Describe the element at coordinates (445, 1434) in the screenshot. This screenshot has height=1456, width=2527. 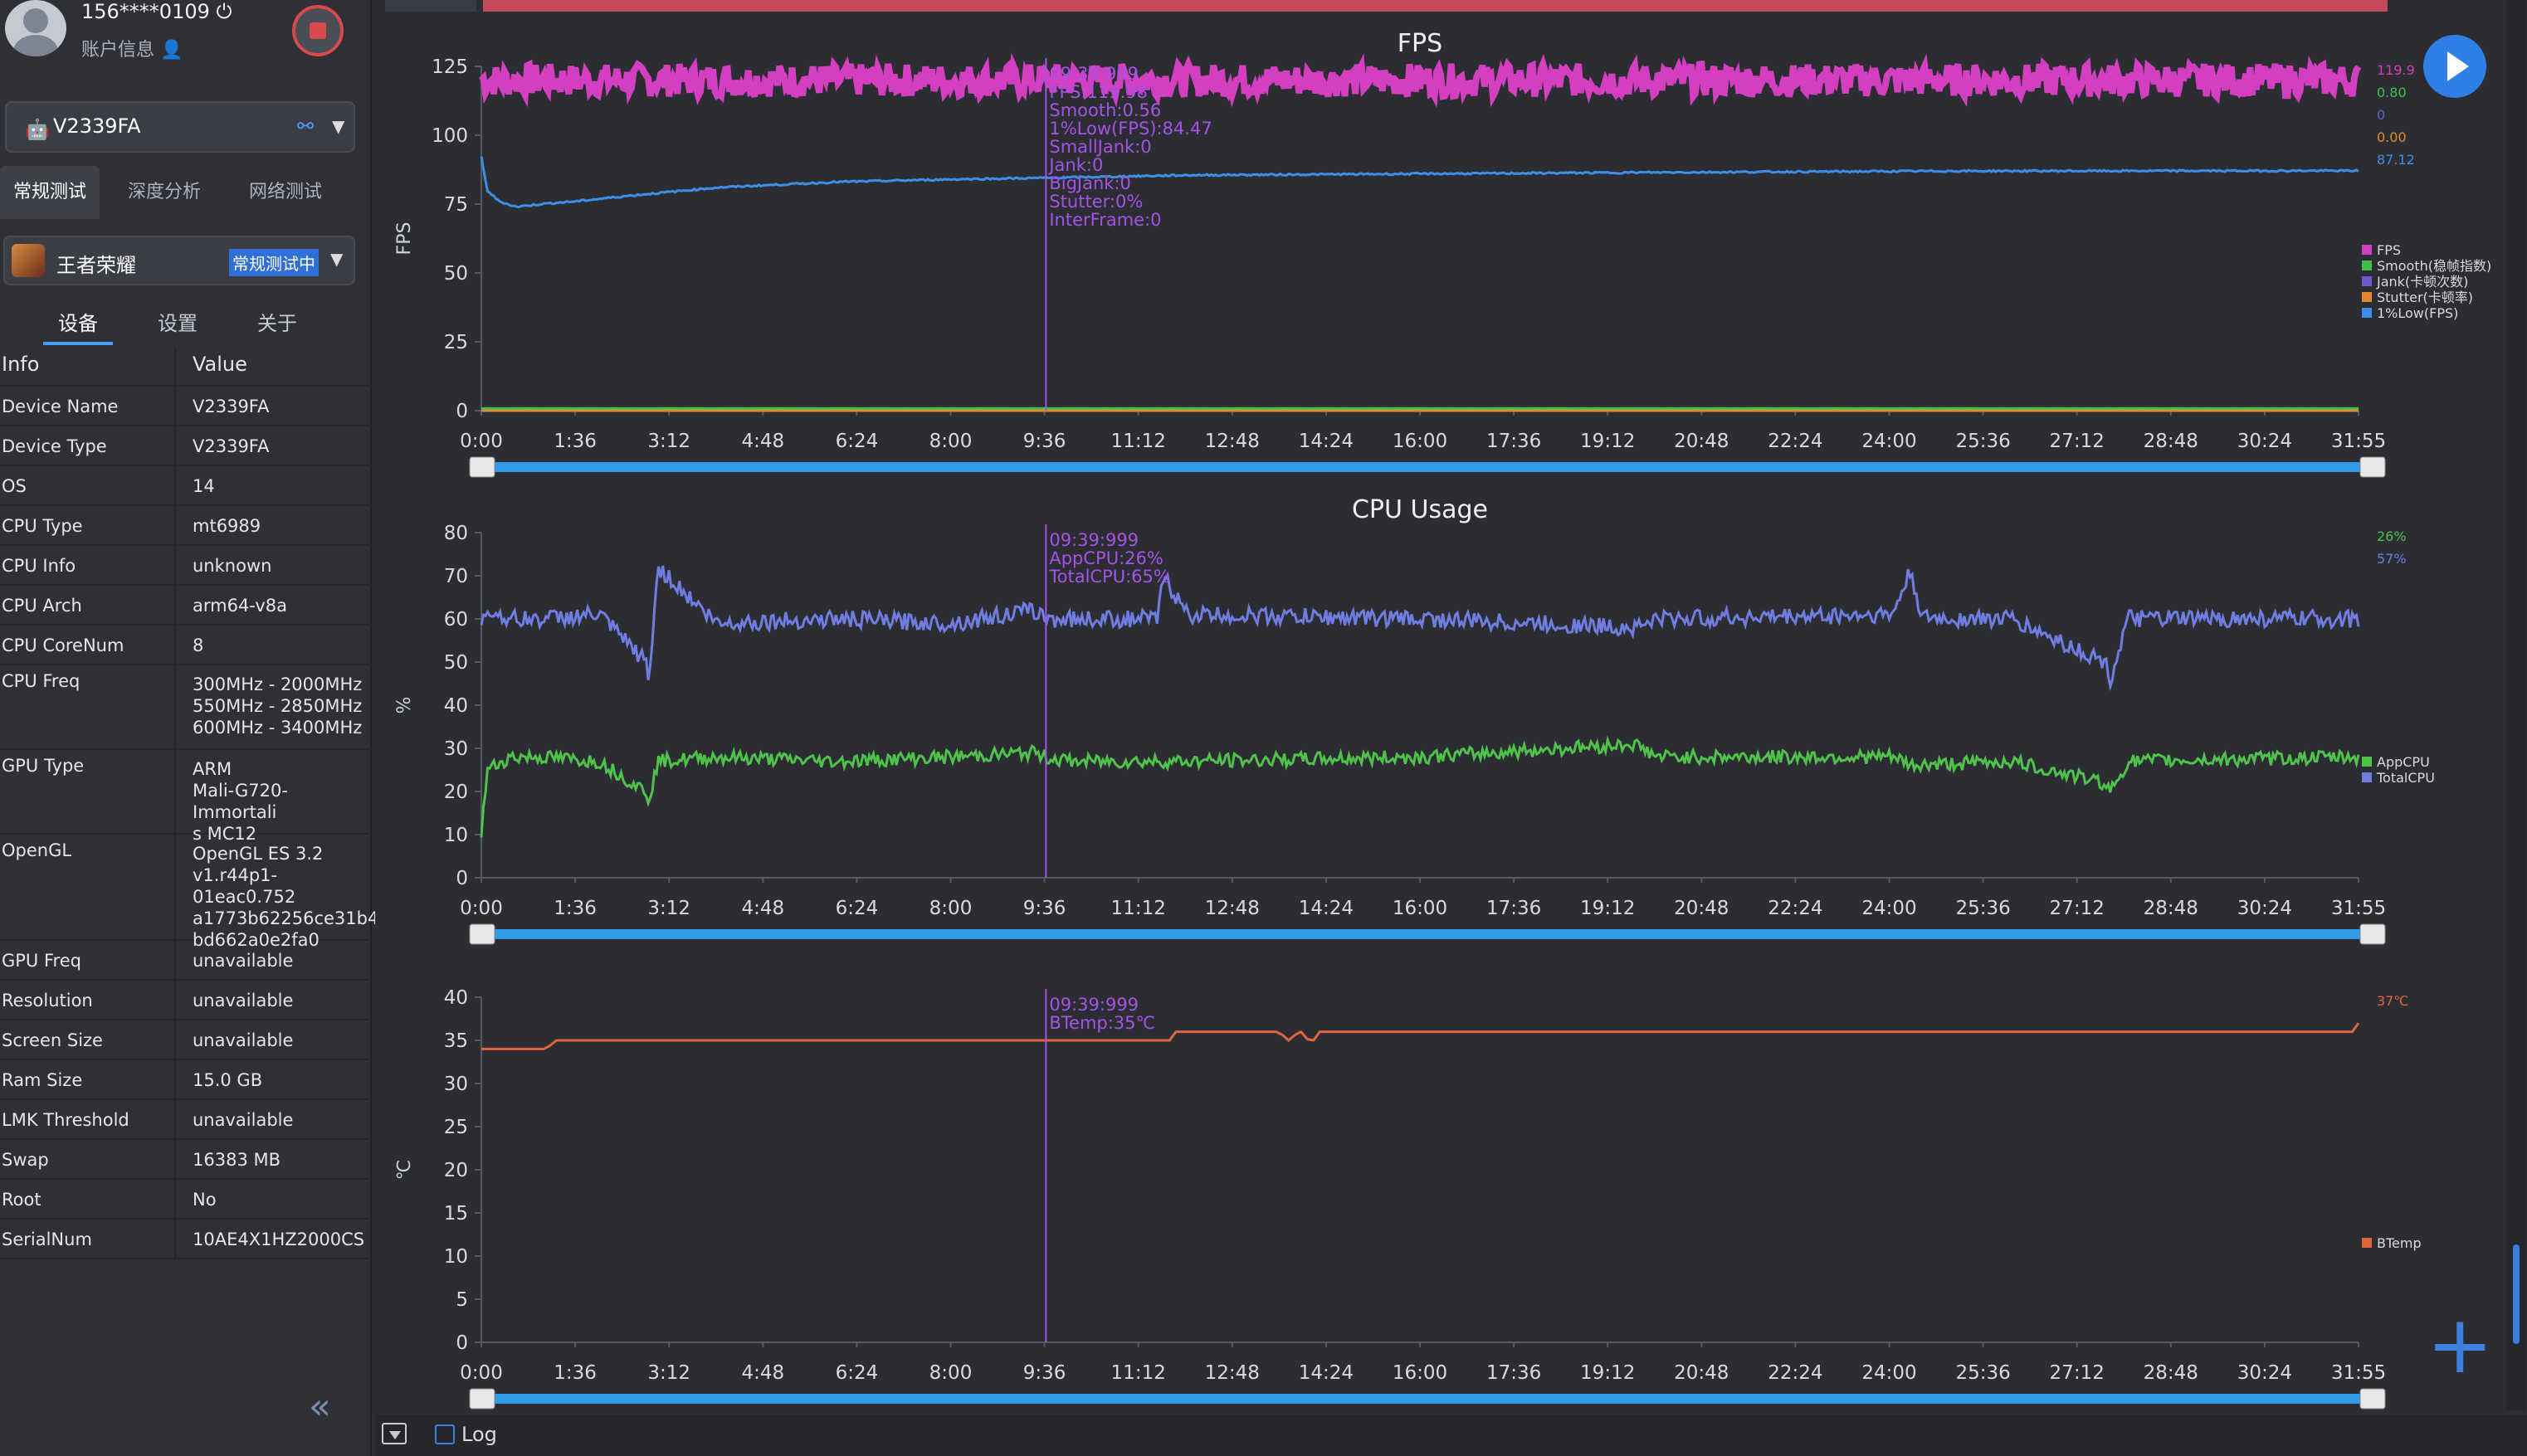
I see `log-checkbox` at that location.